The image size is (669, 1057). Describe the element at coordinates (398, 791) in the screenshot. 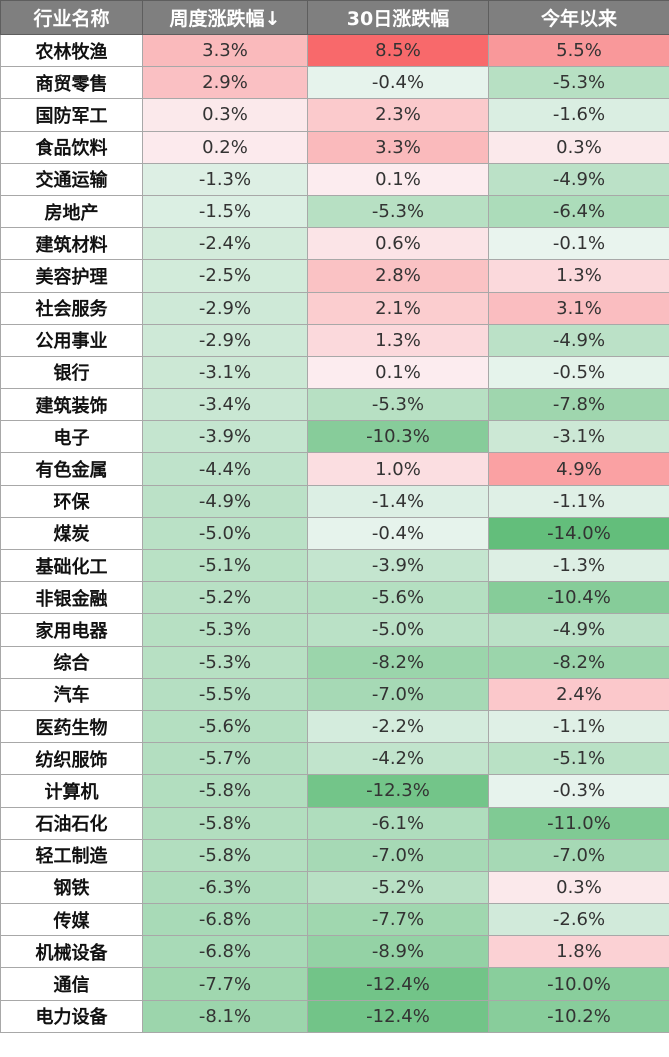

I see `30day-change-cell: -12.3%` at that location.